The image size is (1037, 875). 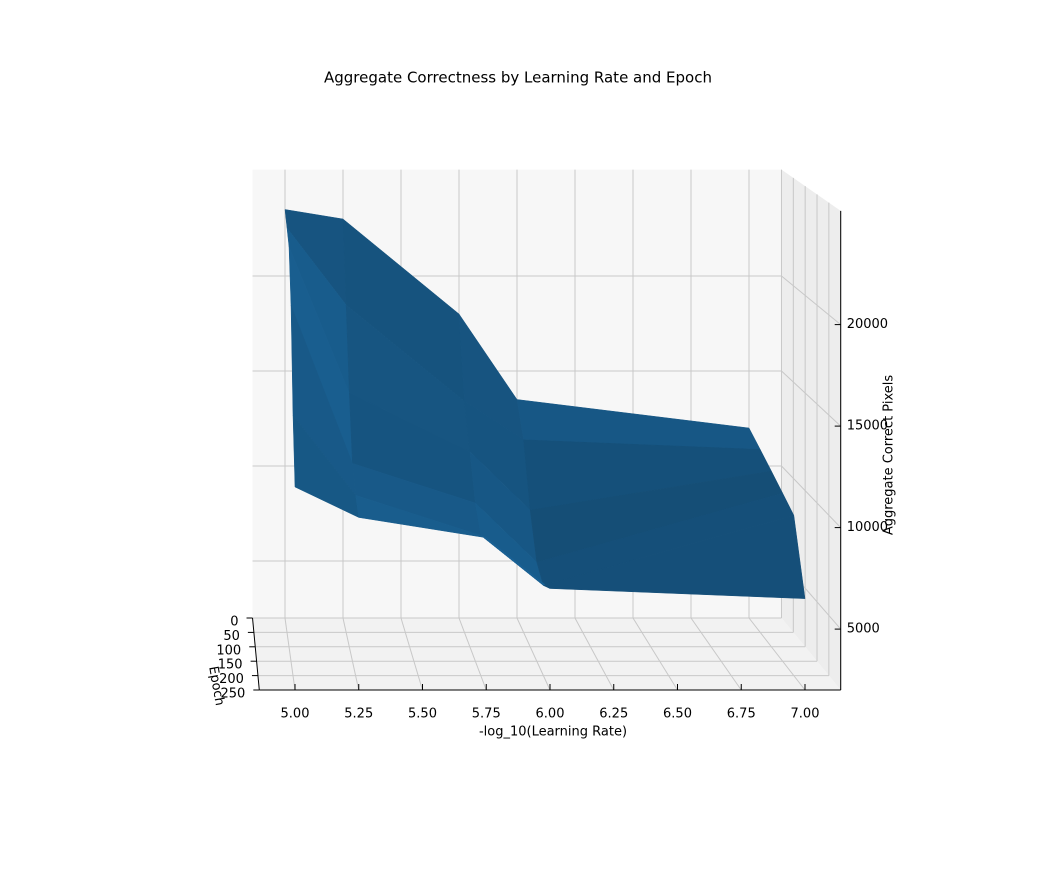 I want to click on x-tick-label: 6.00, so click(x=550, y=714).